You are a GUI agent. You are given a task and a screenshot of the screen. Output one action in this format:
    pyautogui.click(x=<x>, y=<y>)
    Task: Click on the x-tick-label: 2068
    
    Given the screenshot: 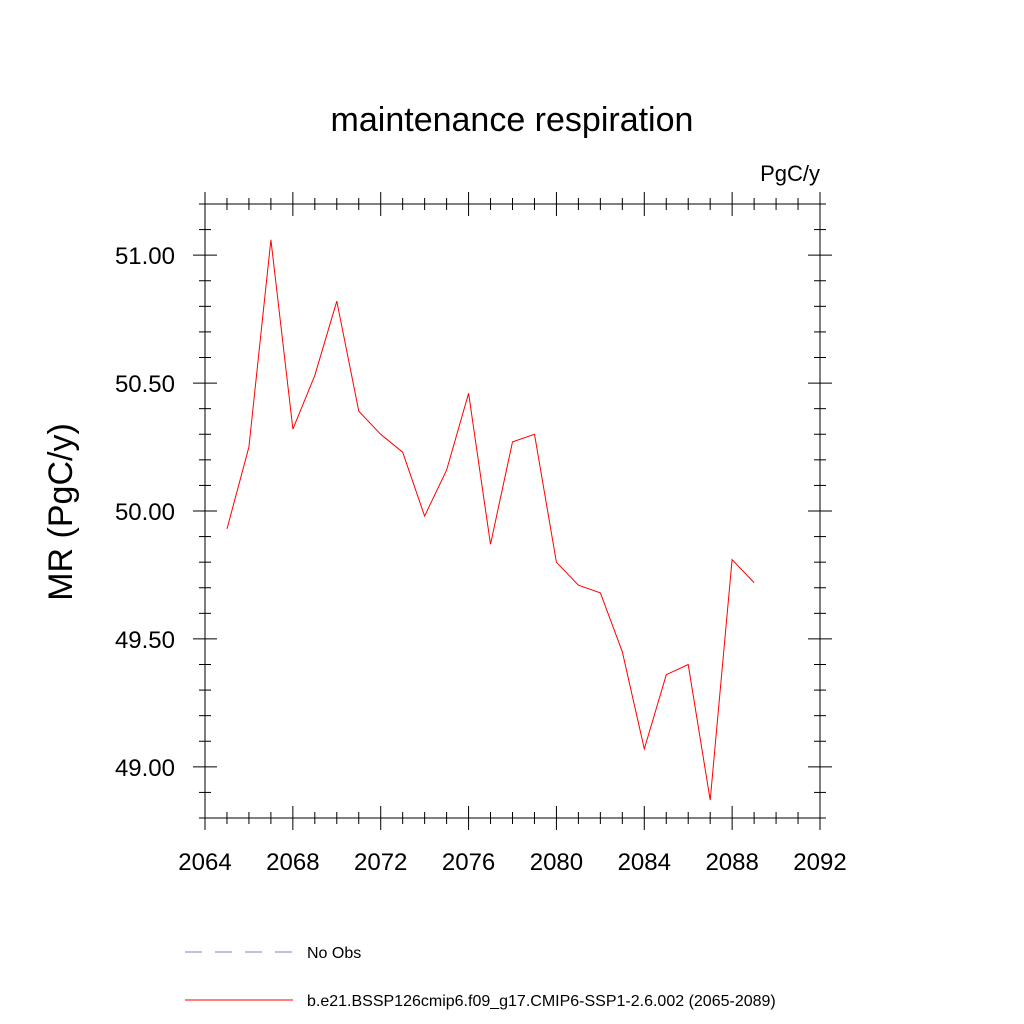 What is the action you would take?
    pyautogui.click(x=292, y=862)
    